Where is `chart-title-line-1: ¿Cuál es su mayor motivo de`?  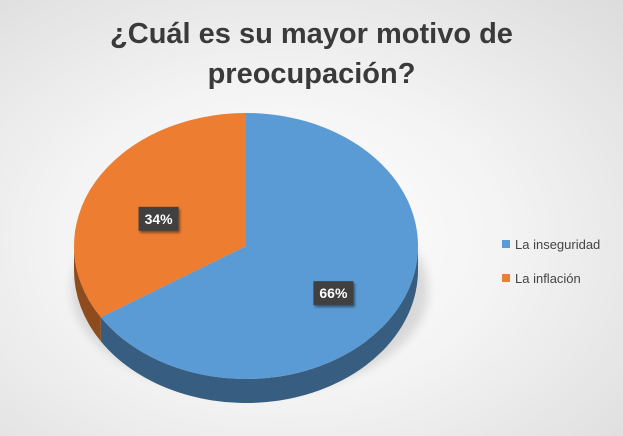 chart-title-line-1: ¿Cuál es su mayor motivo de is located at coordinates (311, 34).